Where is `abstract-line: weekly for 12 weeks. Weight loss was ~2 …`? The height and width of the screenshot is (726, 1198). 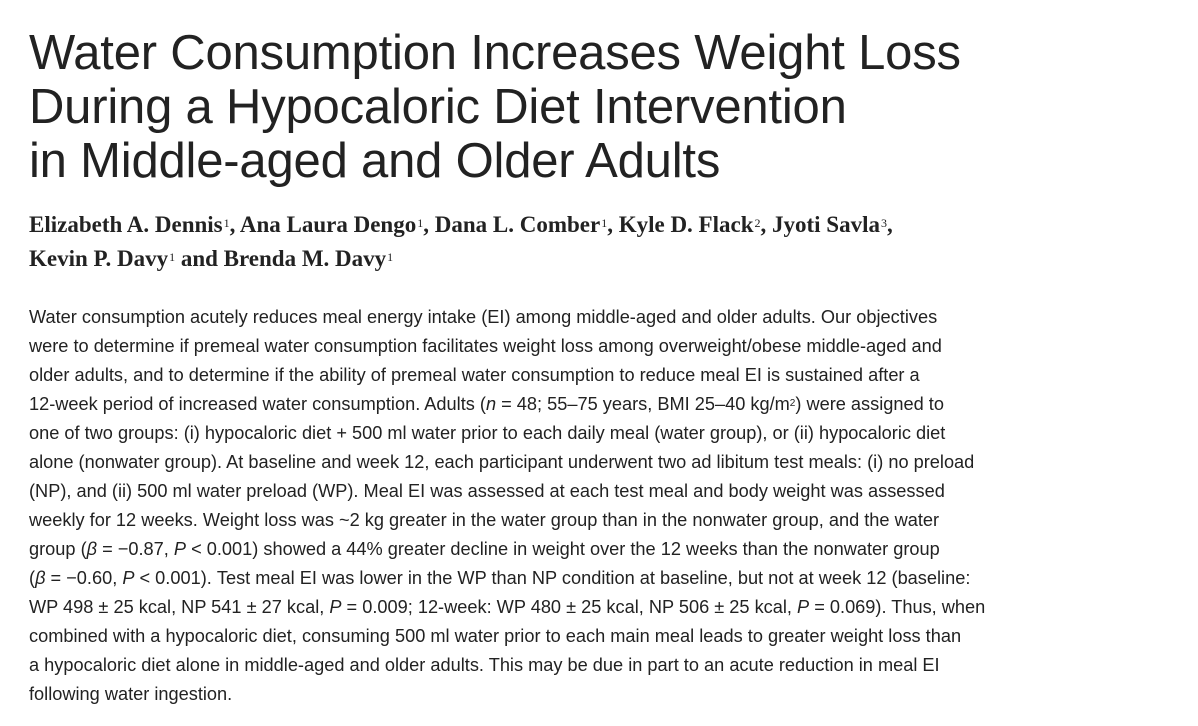 abstract-line: weekly for 12 weeks. Weight loss was ~2 … is located at coordinates (484, 520).